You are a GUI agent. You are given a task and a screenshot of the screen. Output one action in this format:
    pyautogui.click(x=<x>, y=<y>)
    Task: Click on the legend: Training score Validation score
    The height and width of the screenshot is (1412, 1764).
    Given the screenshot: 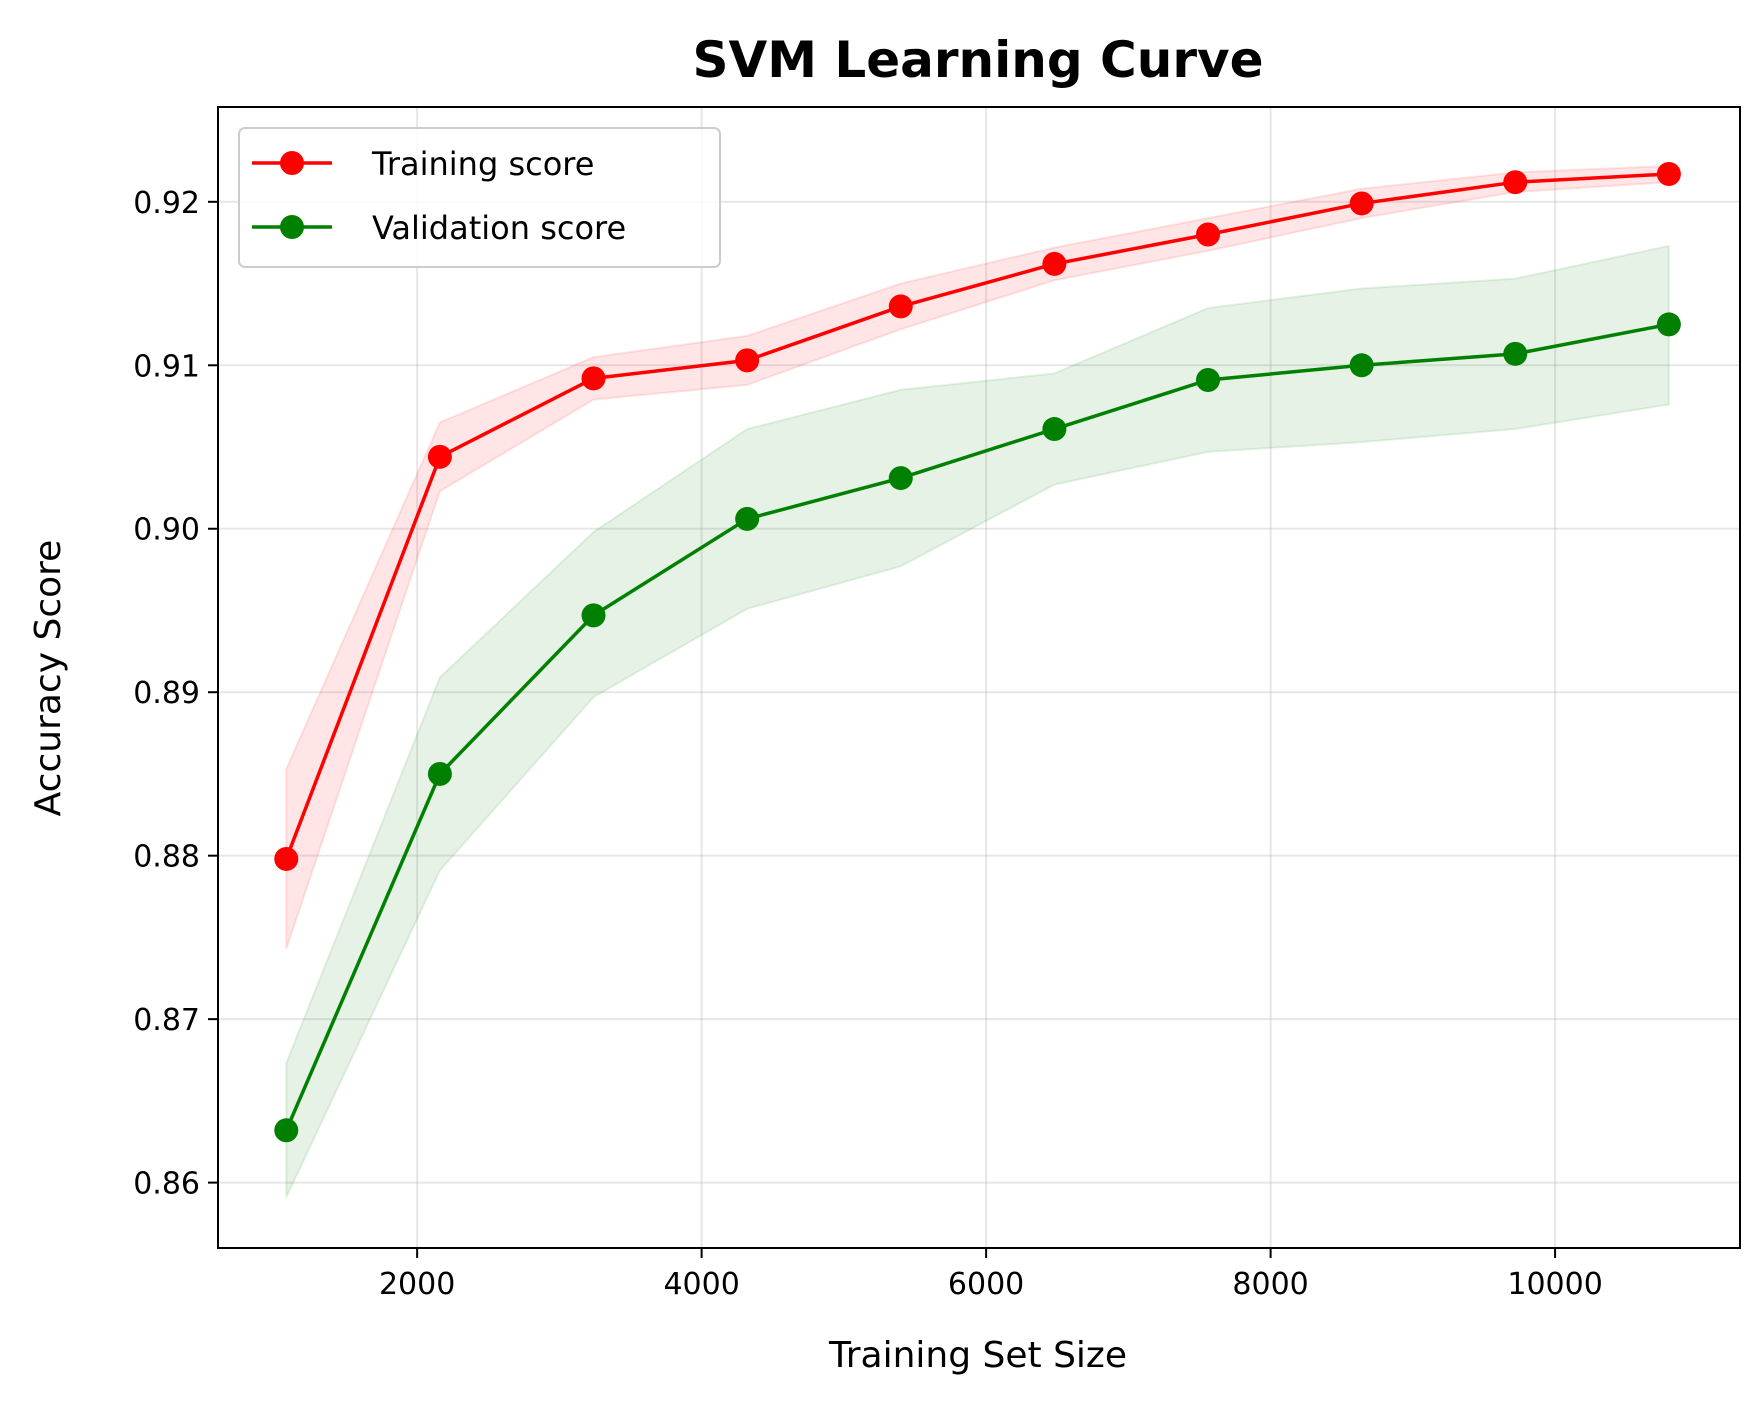 What is the action you would take?
    pyautogui.click(x=479, y=197)
    